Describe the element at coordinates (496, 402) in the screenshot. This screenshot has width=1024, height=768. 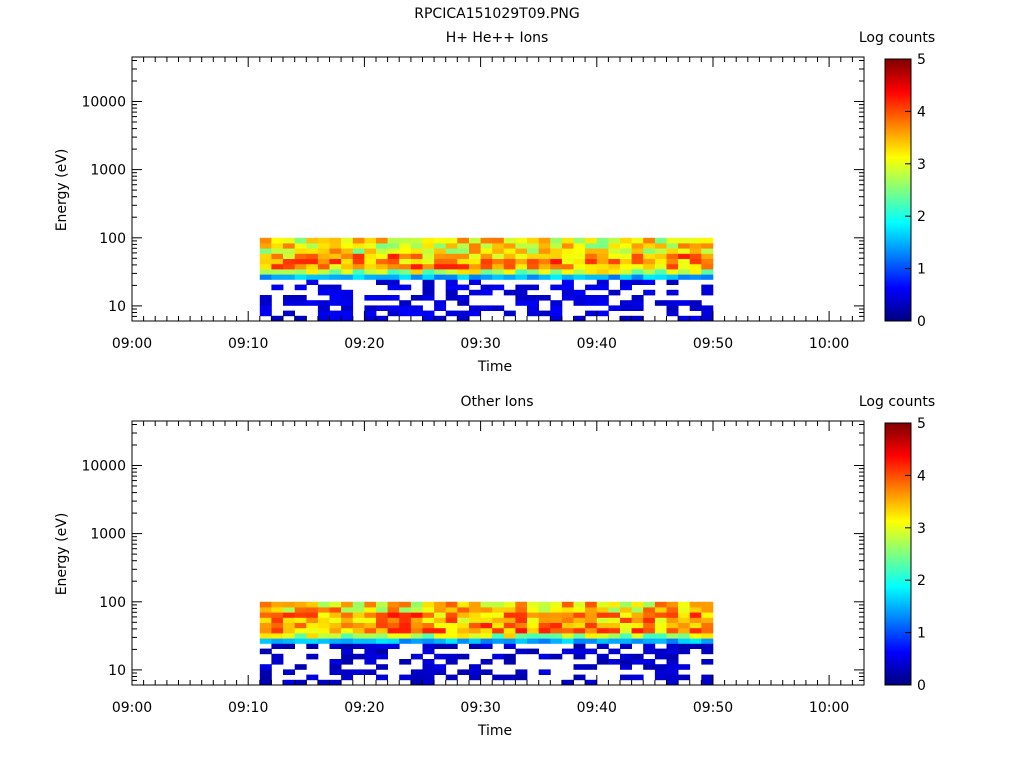
I see `panel-title: Other Ions` at that location.